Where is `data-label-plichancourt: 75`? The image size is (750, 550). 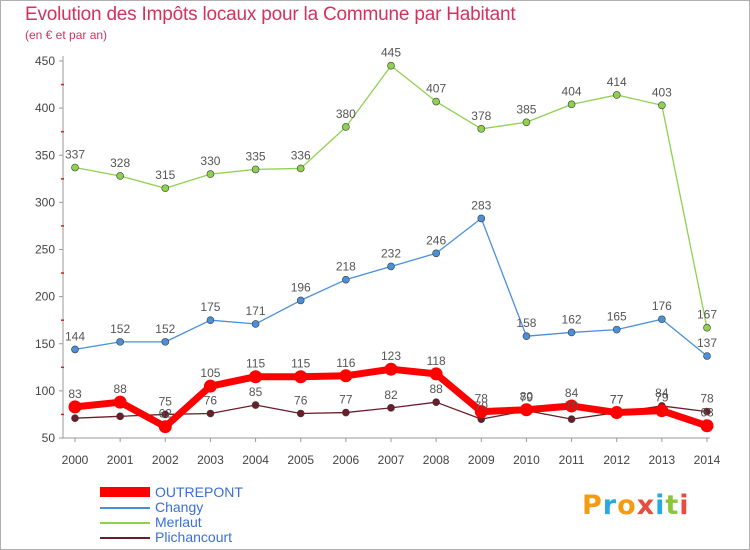
data-label-plichancourt: 75 is located at coordinates (166, 401).